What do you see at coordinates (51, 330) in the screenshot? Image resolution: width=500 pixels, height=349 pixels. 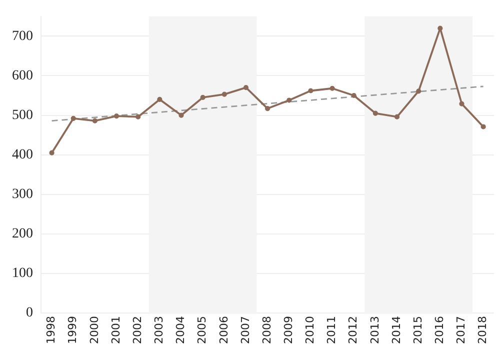 I see `x-tick-label: 1998` at bounding box center [51, 330].